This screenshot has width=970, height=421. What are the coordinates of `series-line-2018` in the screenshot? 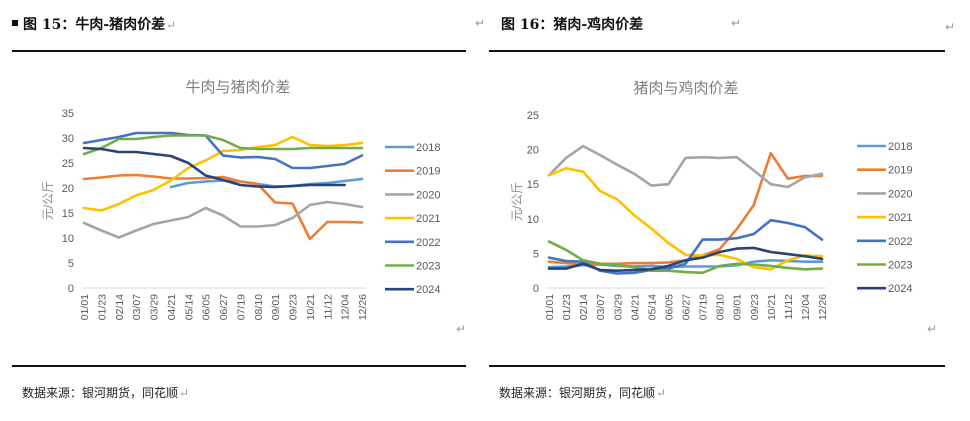 It's located at (266, 183).